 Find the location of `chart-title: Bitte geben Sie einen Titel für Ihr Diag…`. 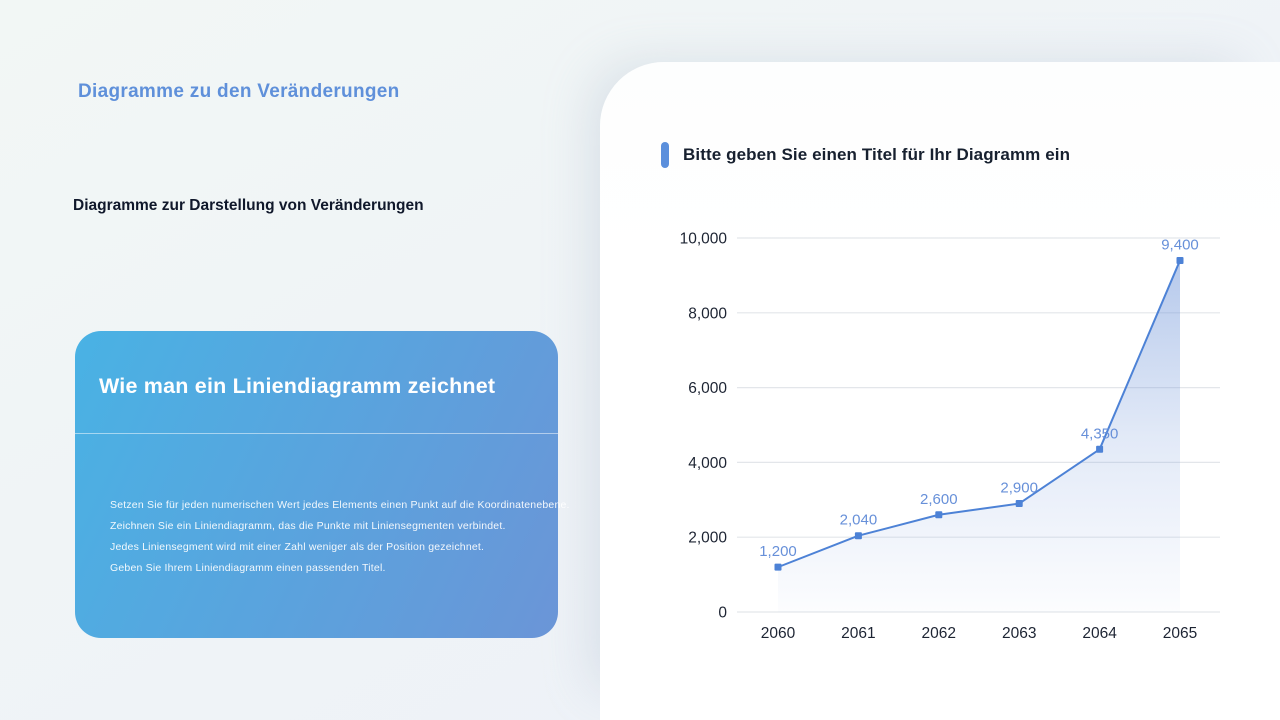

chart-title: Bitte geben Sie einen Titel für Ihr Diag… is located at coordinates (877, 154).